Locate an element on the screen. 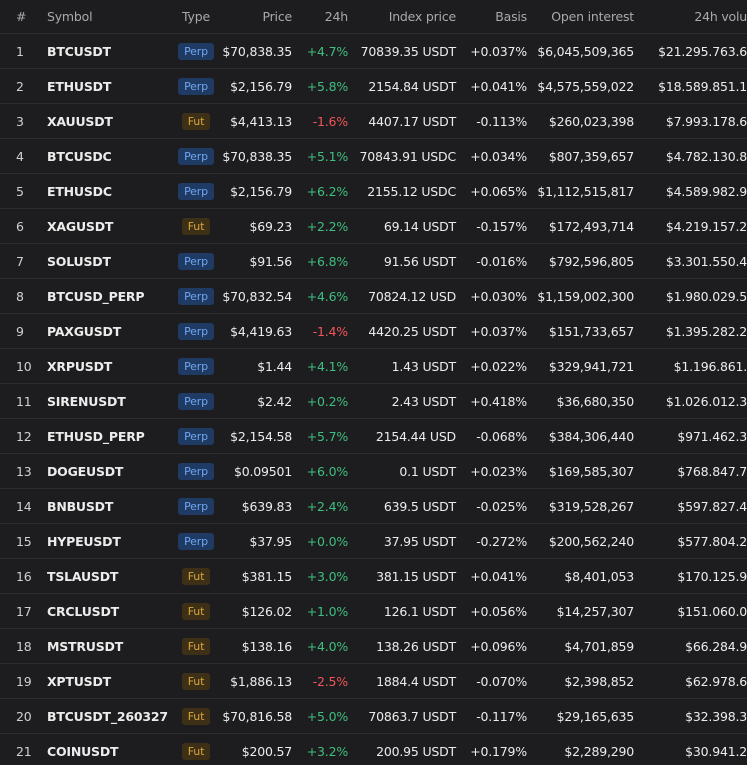 The height and width of the screenshot is (765, 747). change-24h: +6.2% is located at coordinates (327, 191).